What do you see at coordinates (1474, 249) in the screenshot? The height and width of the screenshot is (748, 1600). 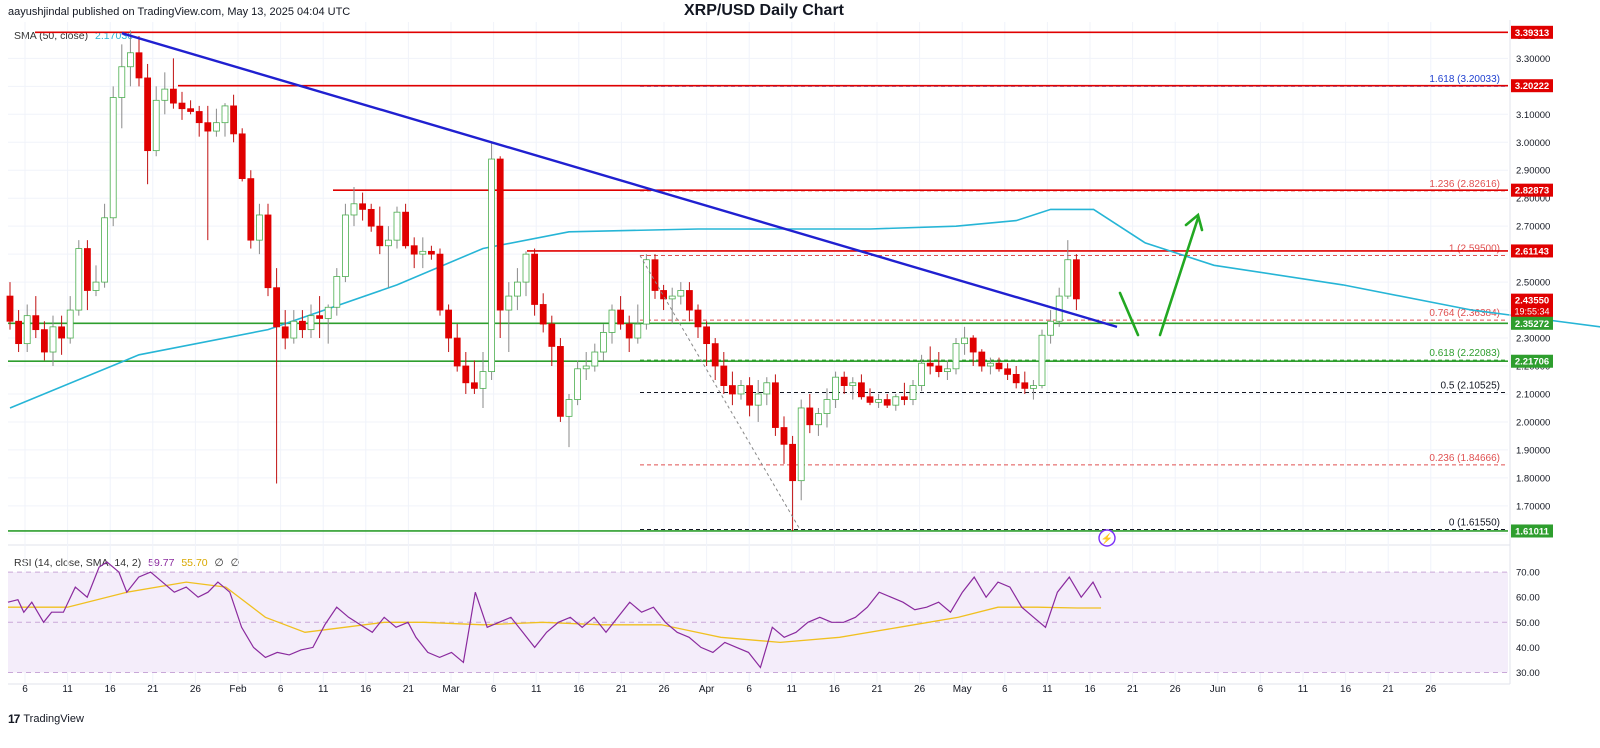 I see `fib-label: 1 (2.59500)` at bounding box center [1474, 249].